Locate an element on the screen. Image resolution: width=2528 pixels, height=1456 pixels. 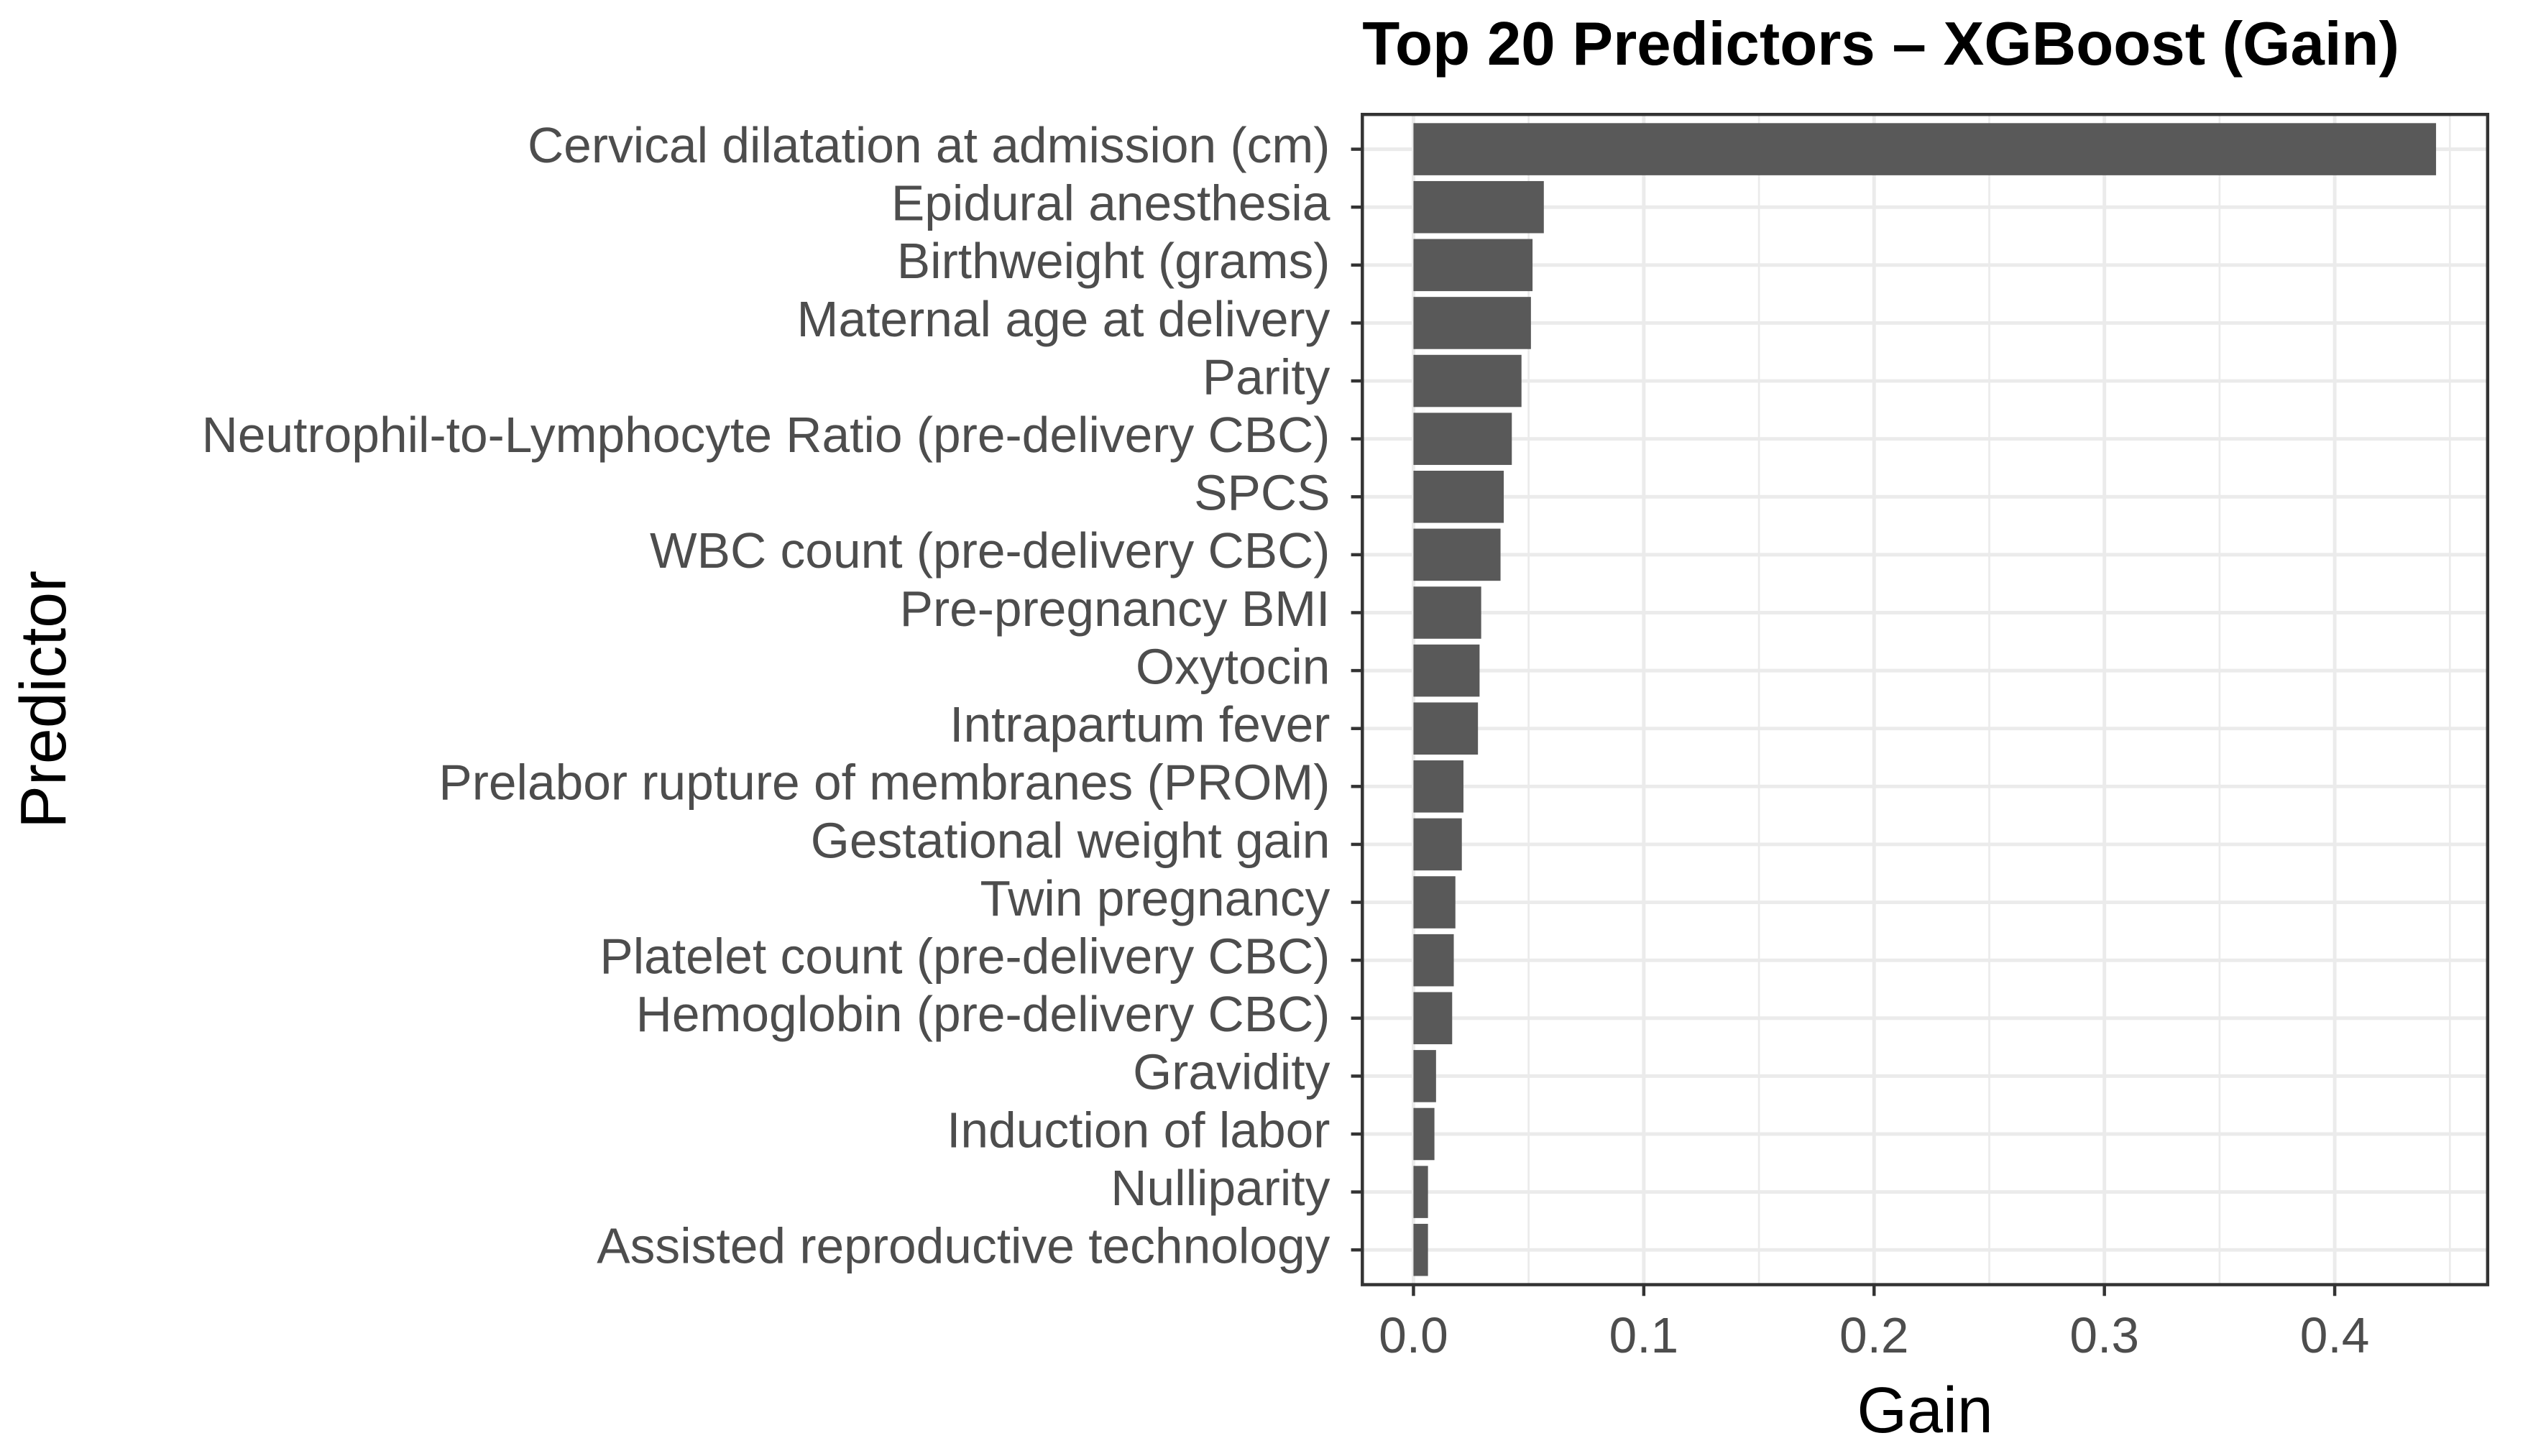
y-tick-label: Platelet count (pre-delivery CBC) is located at coordinates (964, 957).